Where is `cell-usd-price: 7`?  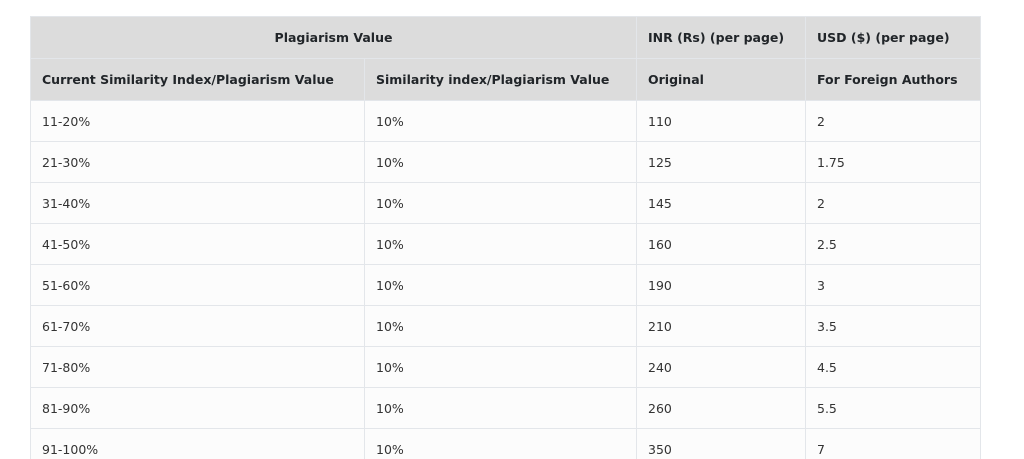 cell-usd-price: 7 is located at coordinates (893, 443).